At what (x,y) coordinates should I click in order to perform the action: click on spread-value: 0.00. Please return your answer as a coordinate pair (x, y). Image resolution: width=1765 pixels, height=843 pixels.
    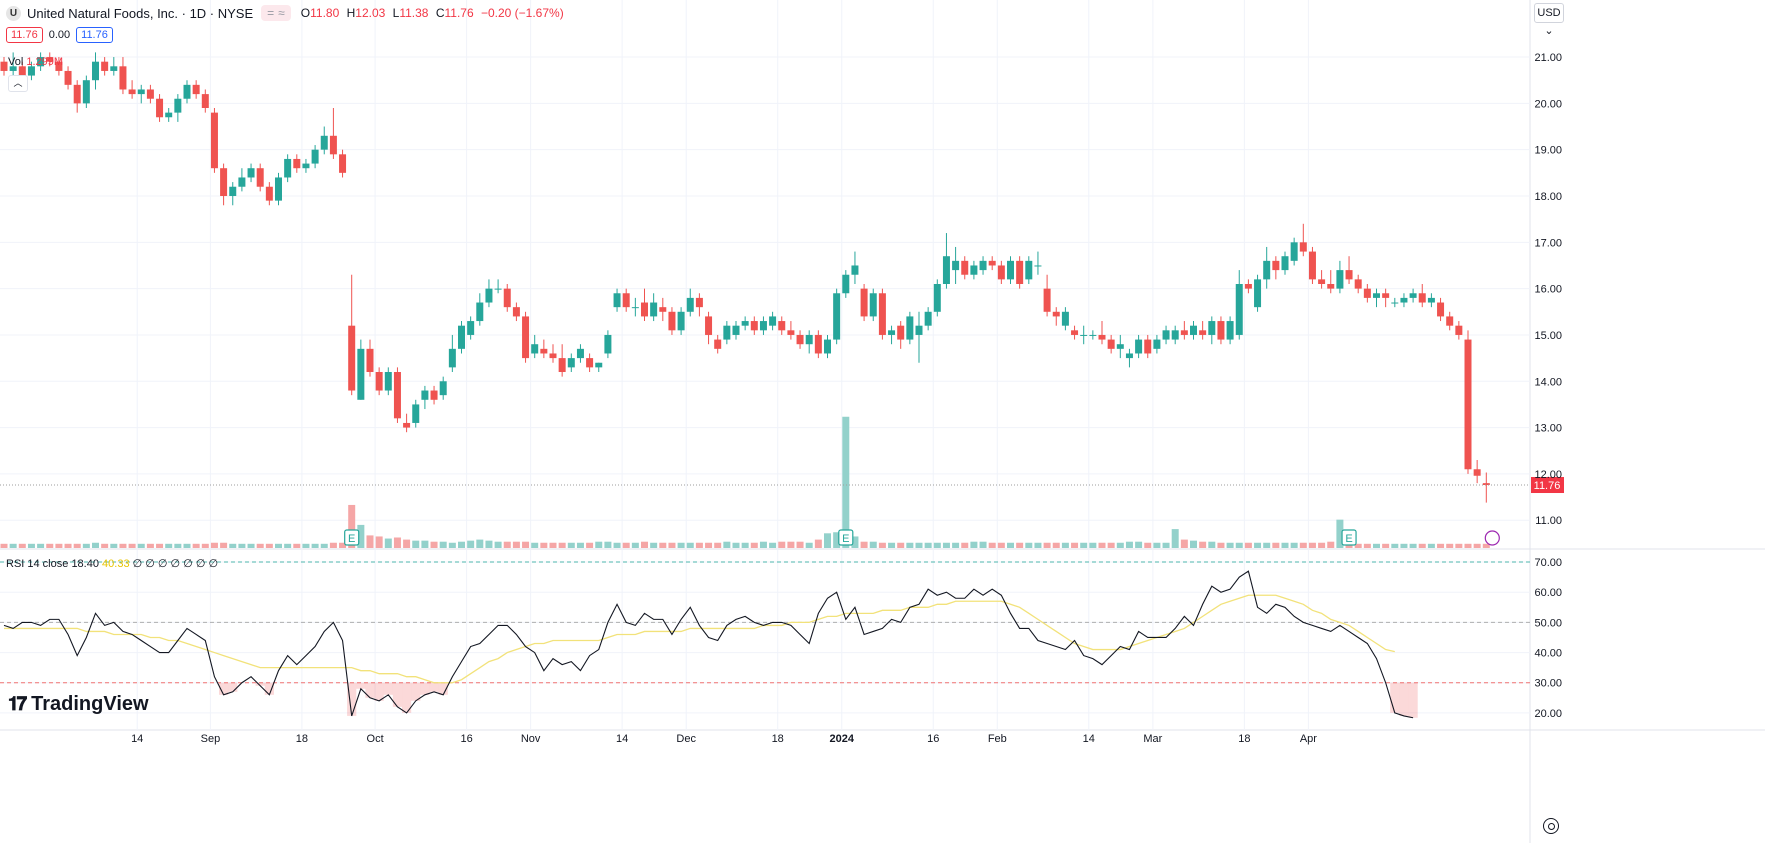
    Looking at the image, I should click on (59, 35).